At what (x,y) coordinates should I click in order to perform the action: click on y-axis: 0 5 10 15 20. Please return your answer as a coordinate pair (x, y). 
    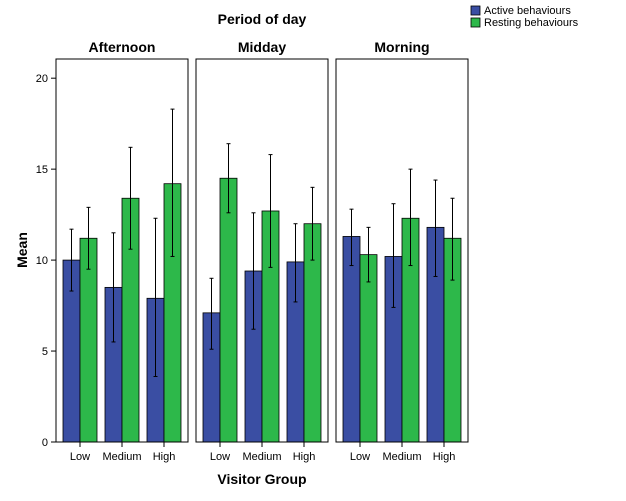
    Looking at the image, I should click on (46, 261).